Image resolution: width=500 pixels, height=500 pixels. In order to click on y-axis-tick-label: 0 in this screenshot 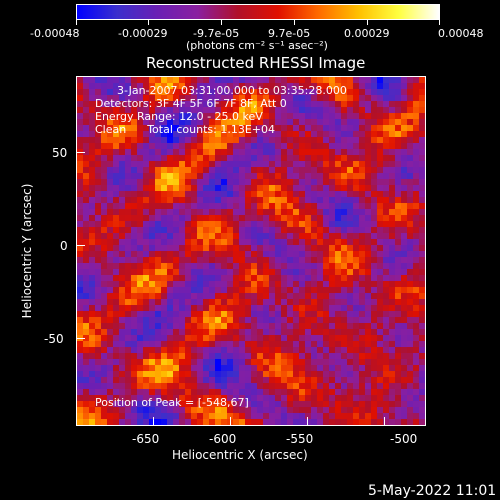, I will do `click(64, 246)`.